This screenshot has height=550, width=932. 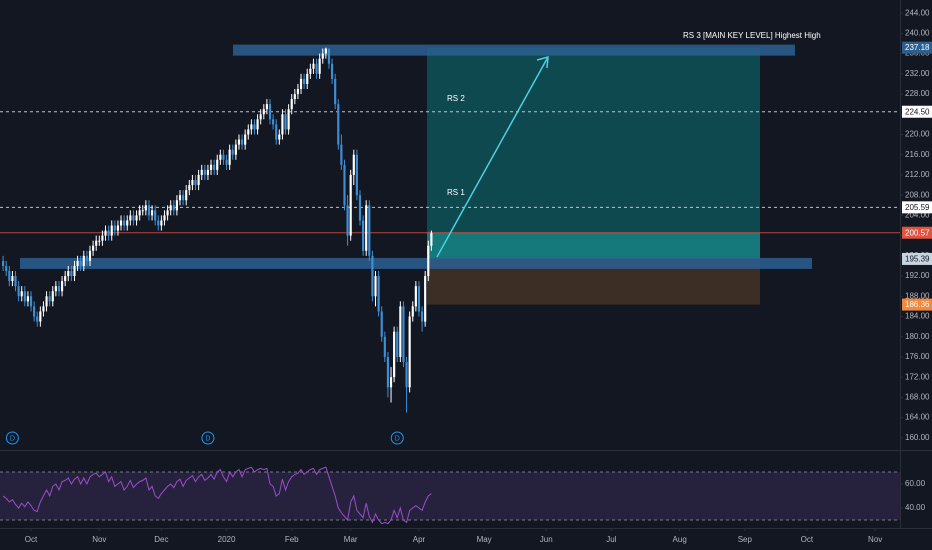 I want to click on y-tick-label: 204.00, so click(x=917, y=215).